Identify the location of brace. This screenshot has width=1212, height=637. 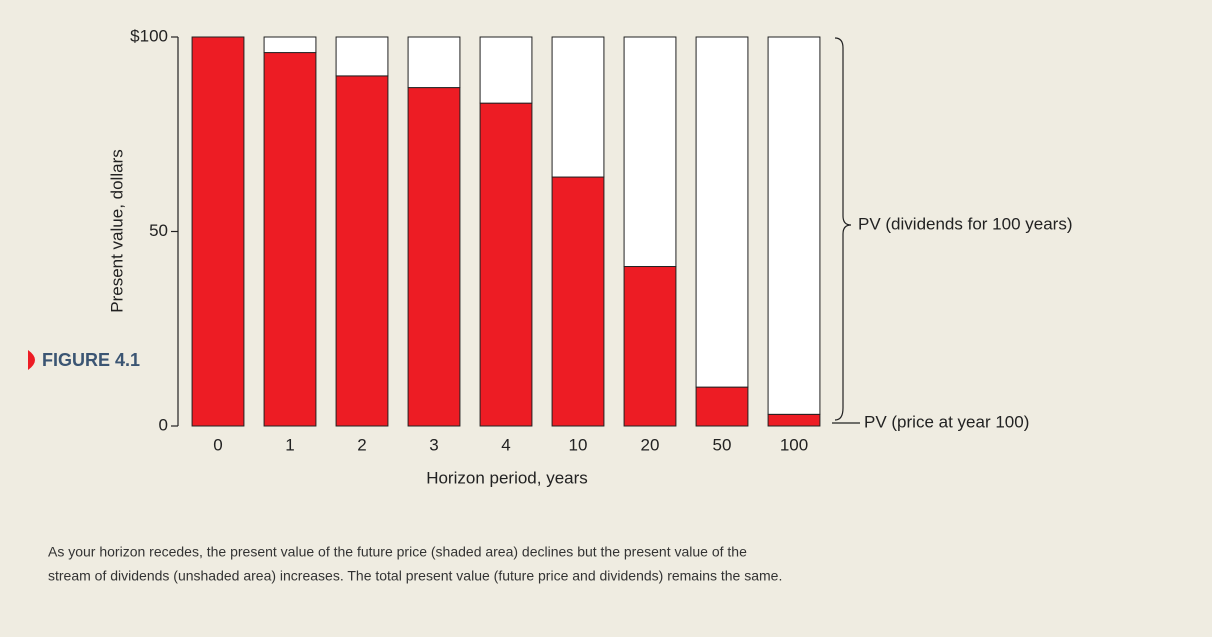
(843, 229).